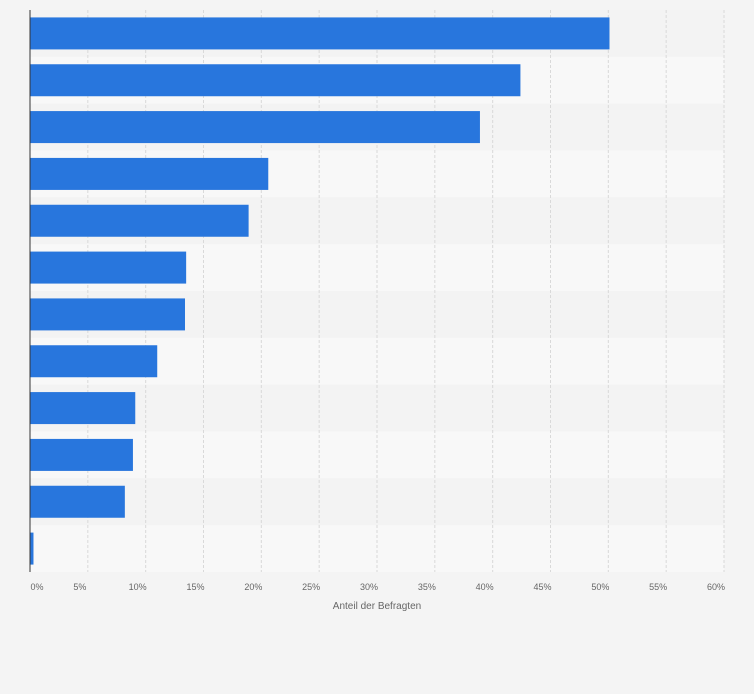 The width and height of the screenshot is (754, 694). I want to click on x-axis-label: Anteil der Befragten, so click(377, 606).